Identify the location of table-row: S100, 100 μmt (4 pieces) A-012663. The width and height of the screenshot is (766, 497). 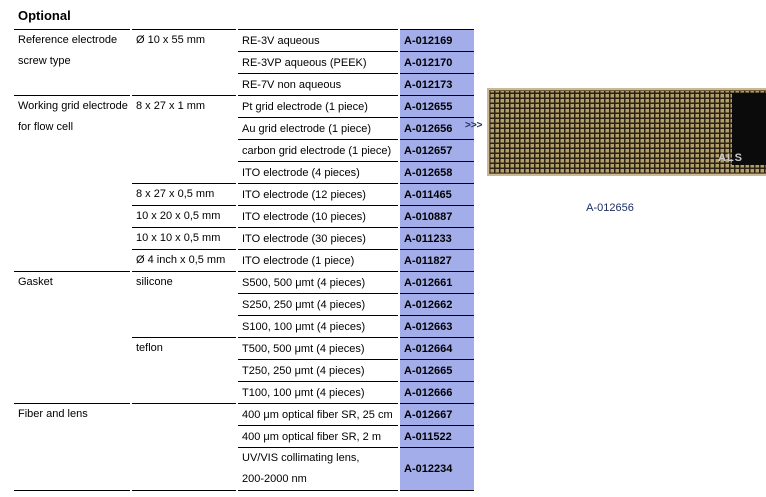
(244, 326).